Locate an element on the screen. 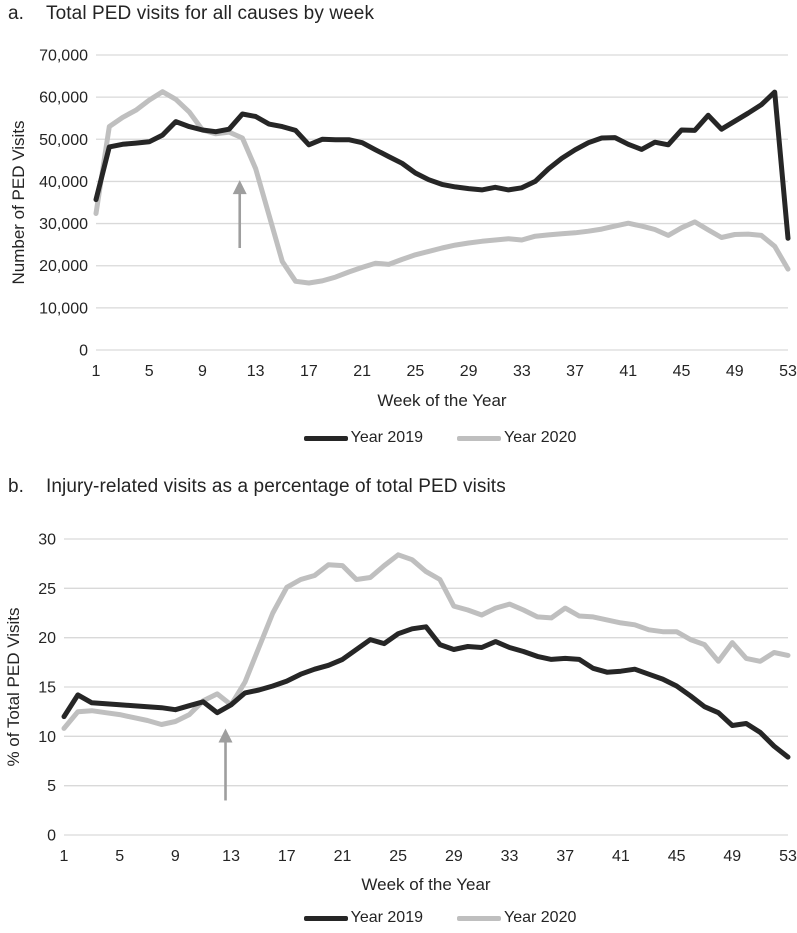 Image resolution: width=797 pixels, height=933 pixels. y-tick-label: 10,000 is located at coordinates (63, 308).